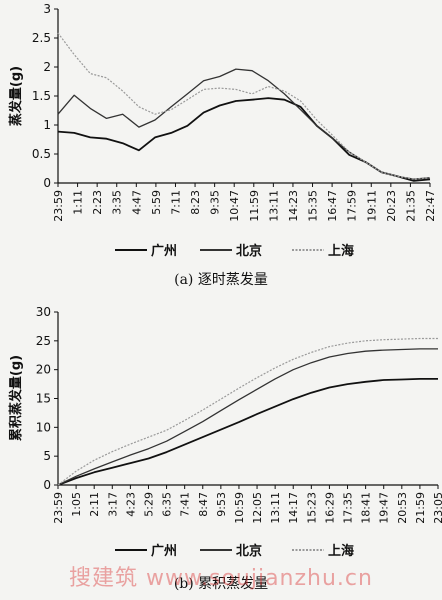 This screenshot has width=442, height=600. Describe the element at coordinates (239, 508) in the screenshot. I see `x-tick-label: 10:59` at that location.